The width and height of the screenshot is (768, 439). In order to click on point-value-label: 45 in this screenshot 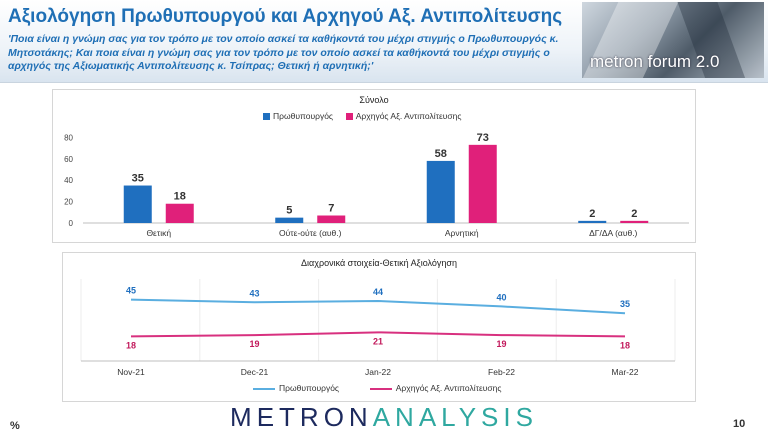, I will do `click(131, 291)`.